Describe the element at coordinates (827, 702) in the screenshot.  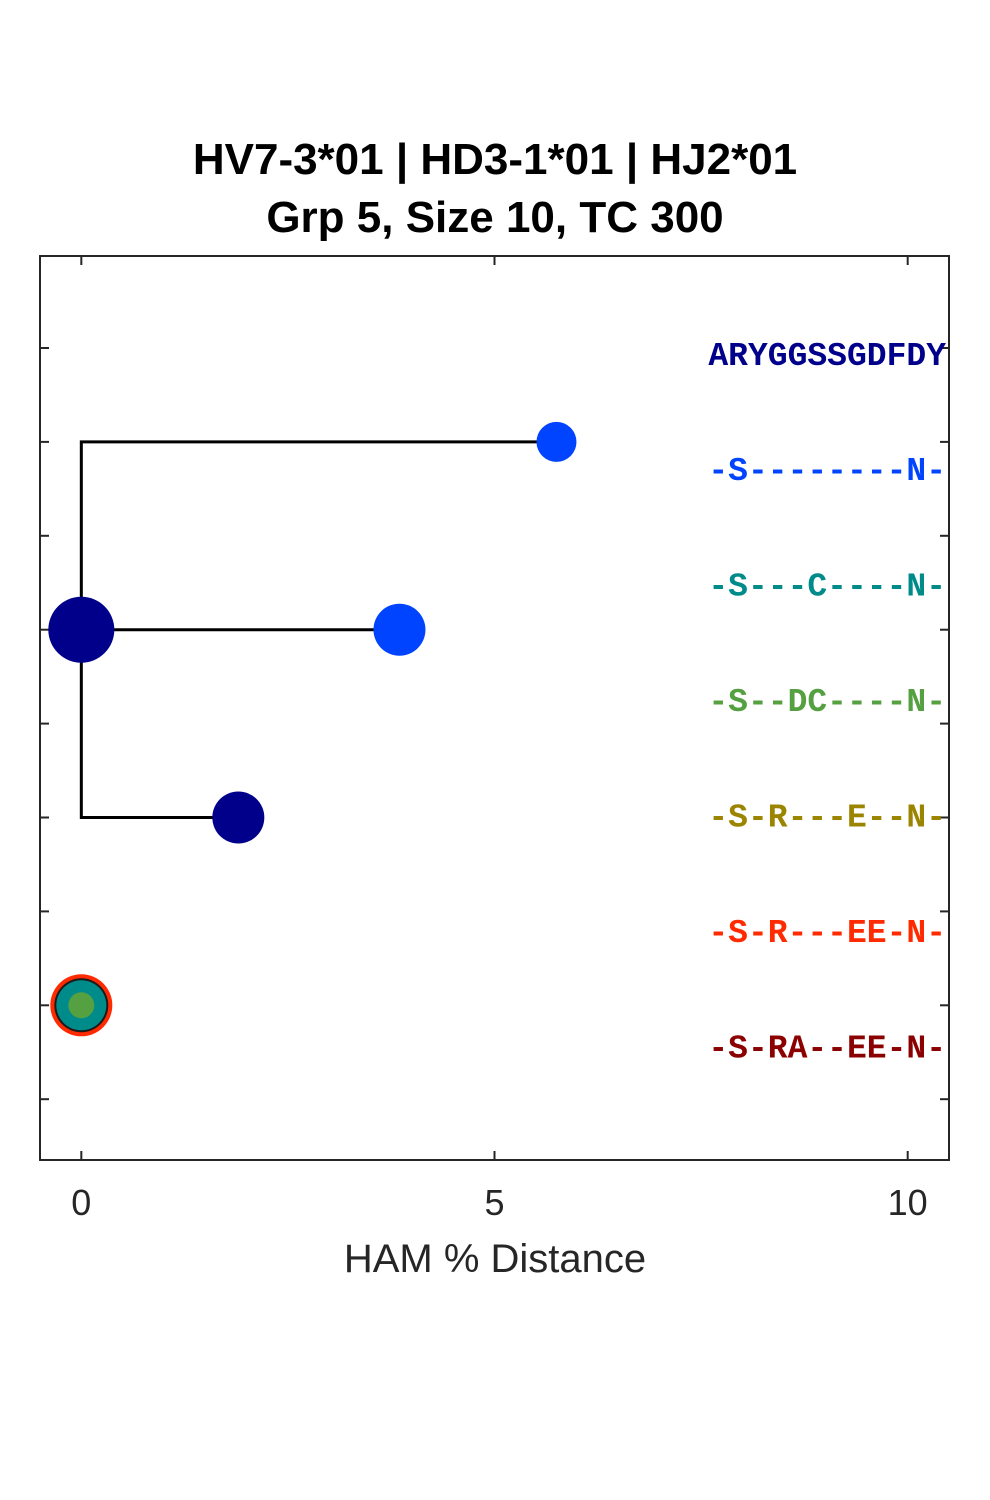
I see `sequence-label: -S--DC----N-` at that location.